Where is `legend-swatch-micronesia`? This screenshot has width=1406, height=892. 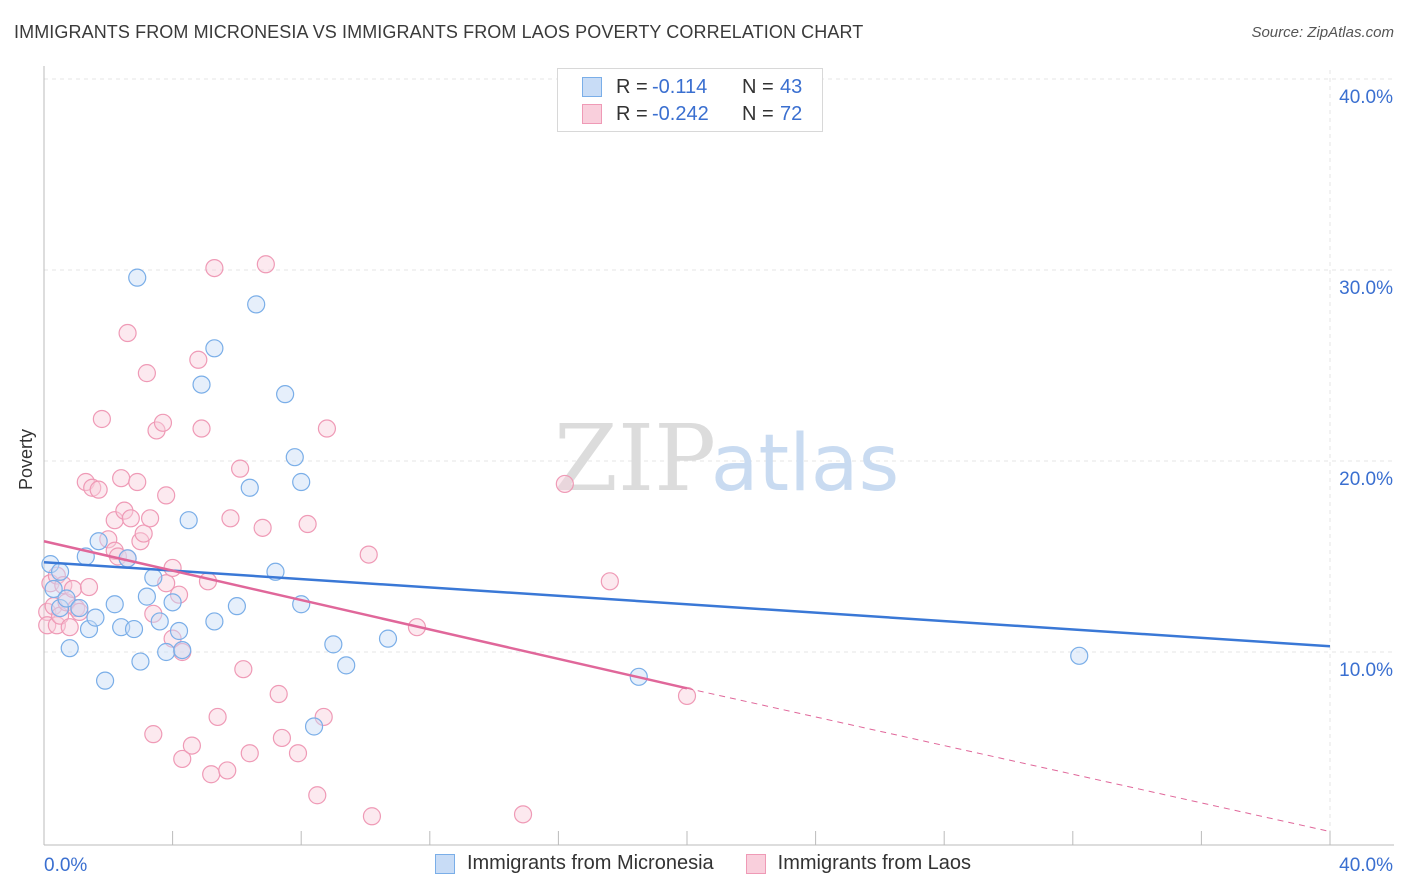
legend-swatch-micronesia is located at coordinates (444, 863).